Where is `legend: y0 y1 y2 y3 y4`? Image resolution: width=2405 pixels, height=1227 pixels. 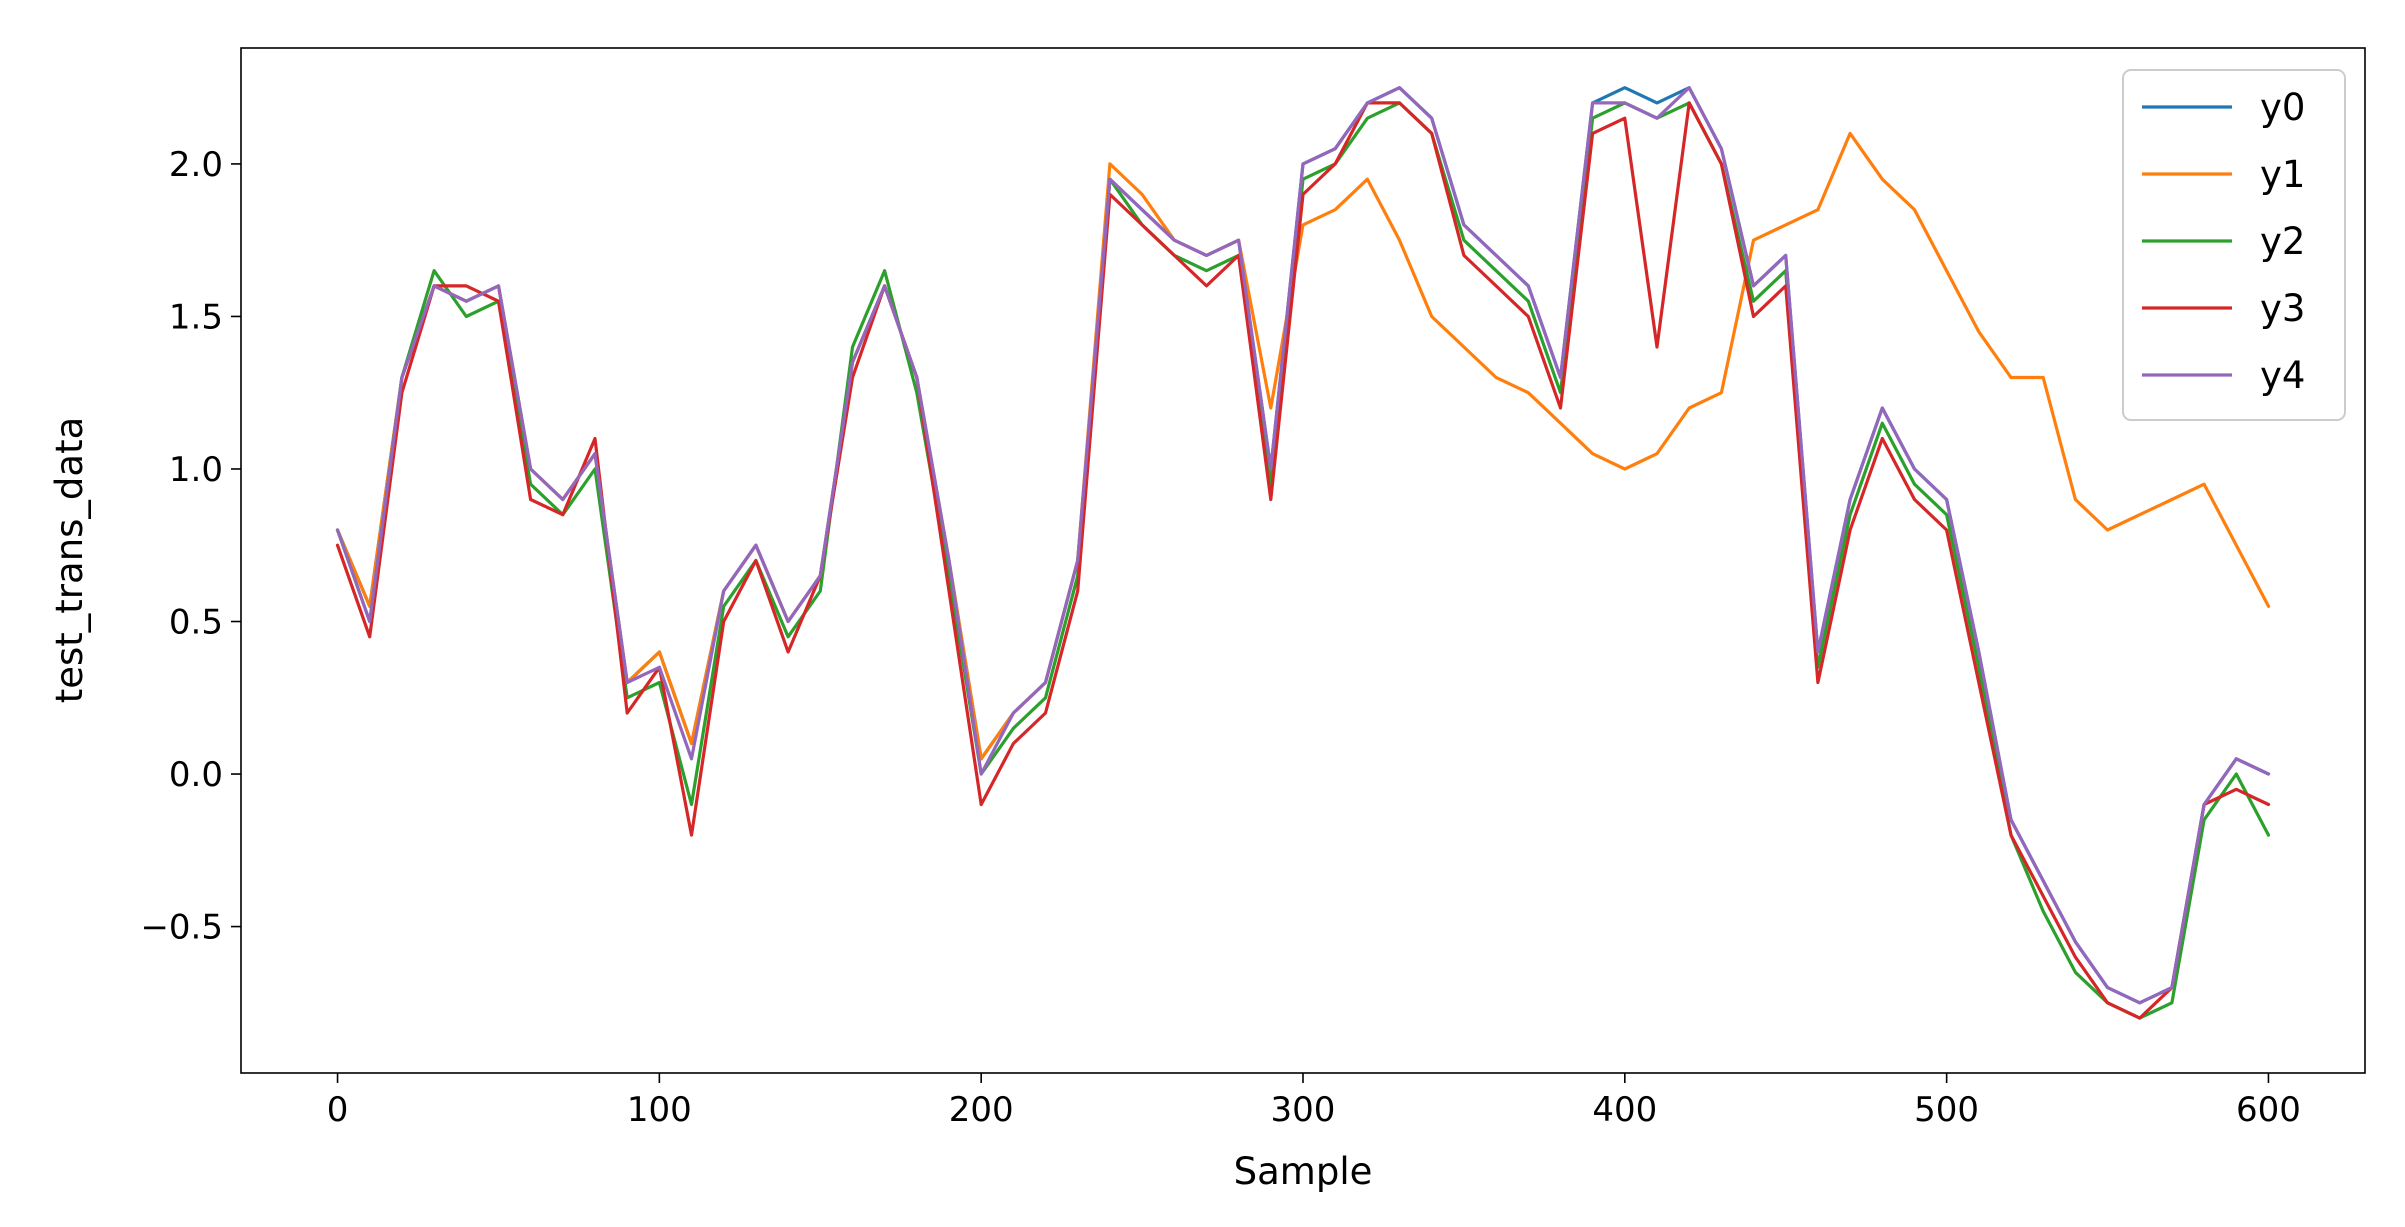 legend: y0 y1 y2 y3 y4 is located at coordinates (2234, 245).